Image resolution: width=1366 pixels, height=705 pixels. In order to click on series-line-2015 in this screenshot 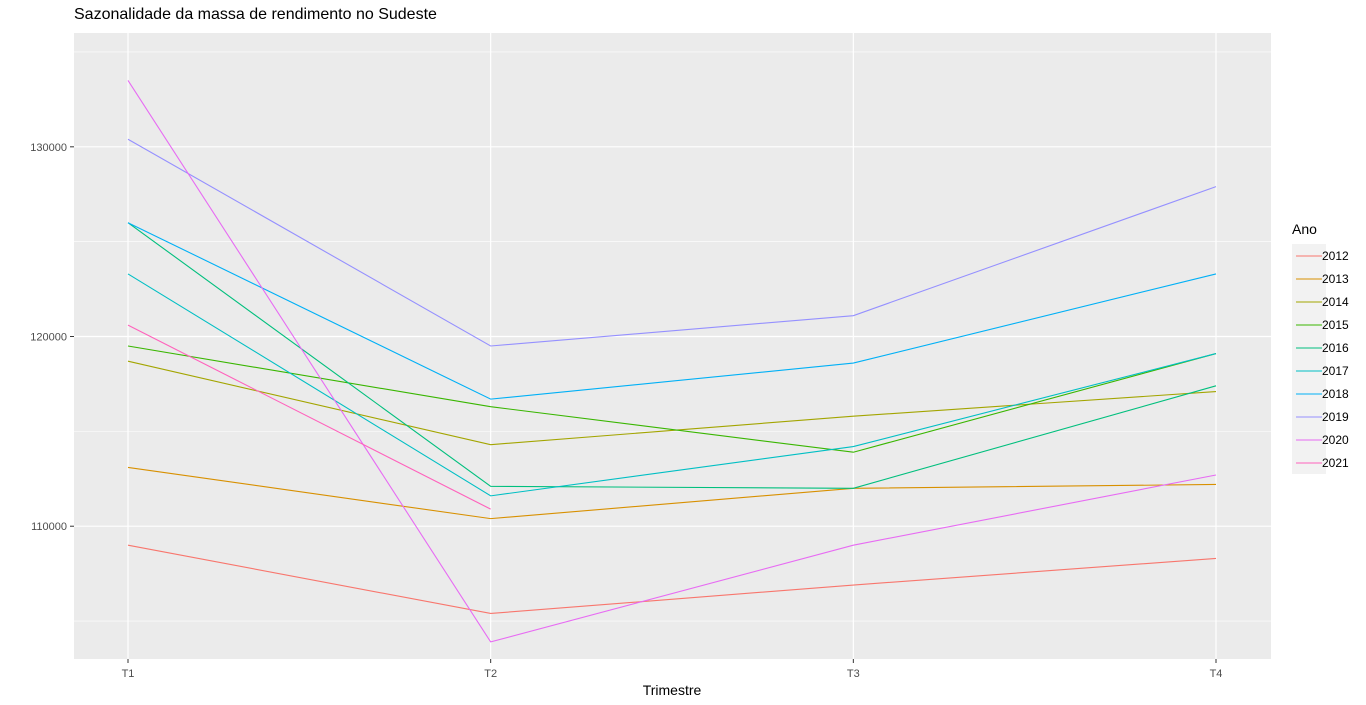, I will do `click(672, 399)`.